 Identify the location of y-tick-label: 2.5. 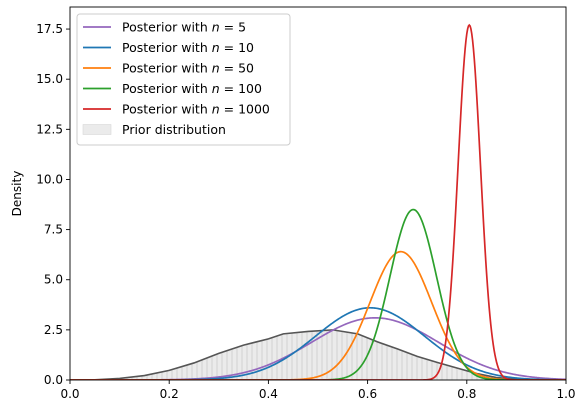
(53, 330).